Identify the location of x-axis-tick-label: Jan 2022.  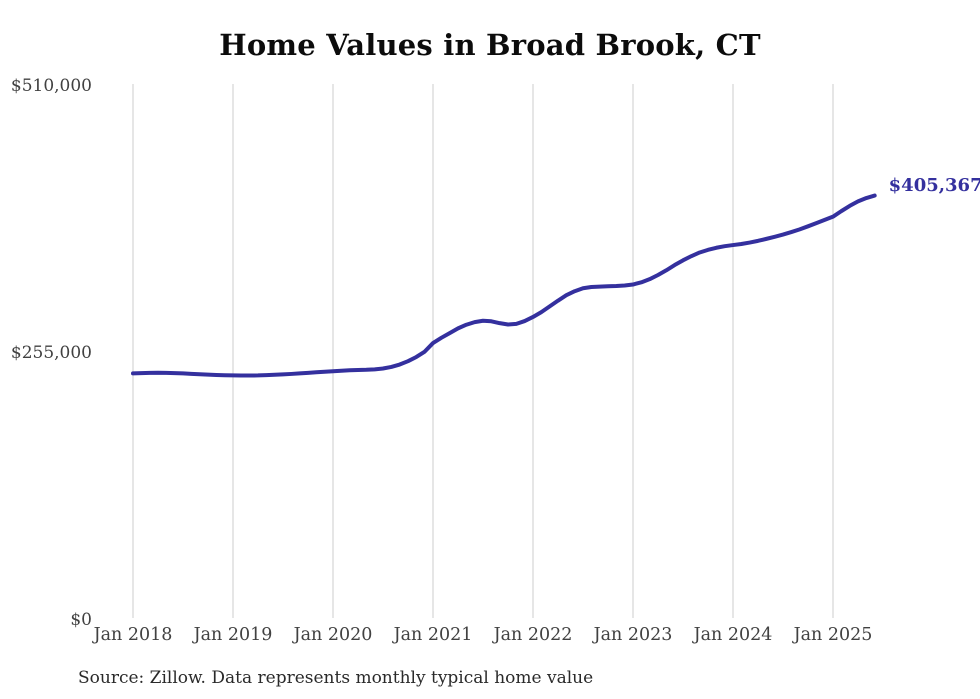
(533, 635).